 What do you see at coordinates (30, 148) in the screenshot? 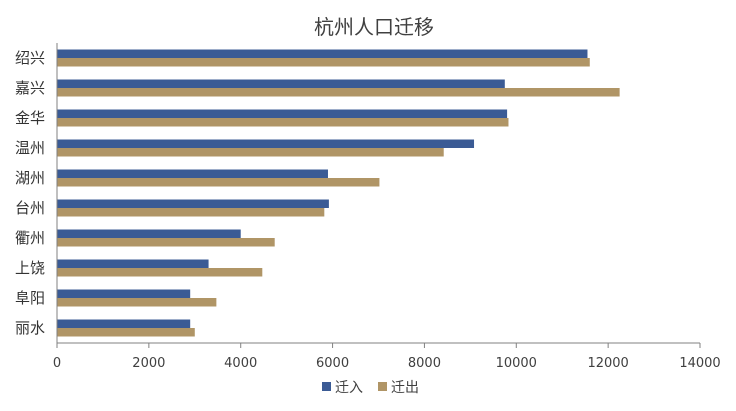
I see `category-label: 温州` at bounding box center [30, 148].